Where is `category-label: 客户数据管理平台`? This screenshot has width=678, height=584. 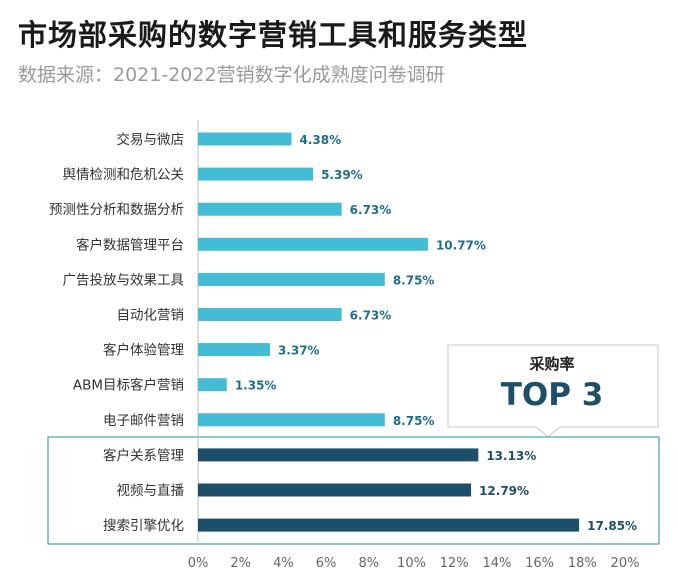
category-label: 客户数据管理平台 is located at coordinates (130, 244).